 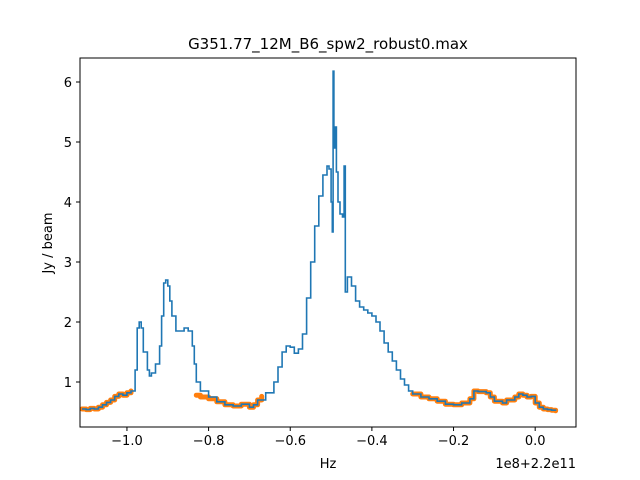 What do you see at coordinates (328, 44) in the screenshot?
I see `chart-title: G351.77_12M_B6_spw2_robust0.max` at bounding box center [328, 44].